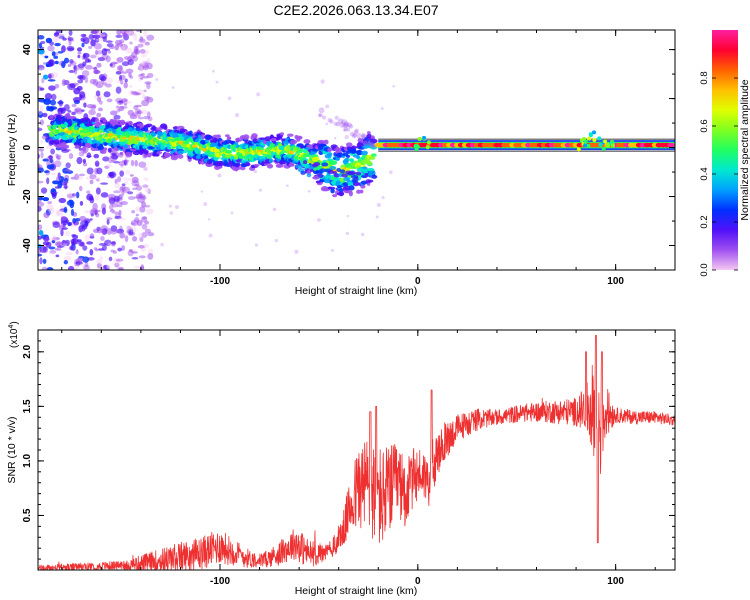  Describe the element at coordinates (725, 150) in the screenshot. I see `colorbar-bar` at that location.